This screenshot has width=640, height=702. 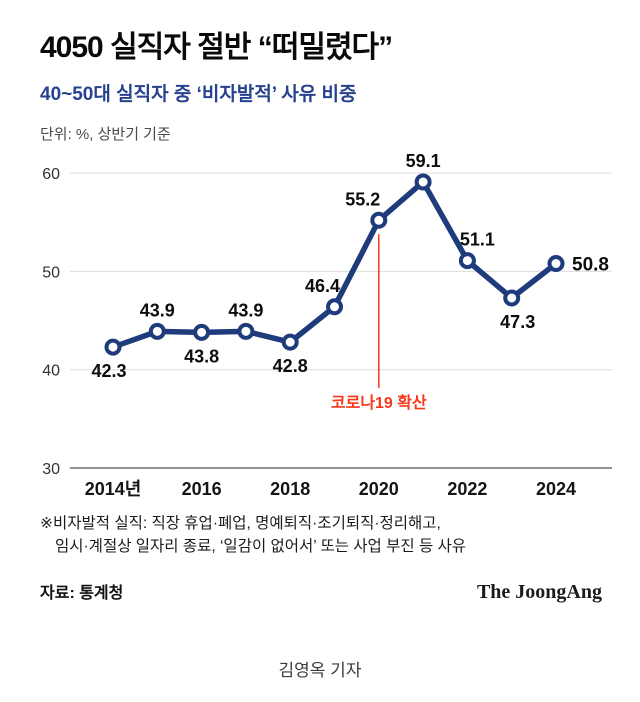 I want to click on x-axis-tick: 2018, so click(x=290, y=489).